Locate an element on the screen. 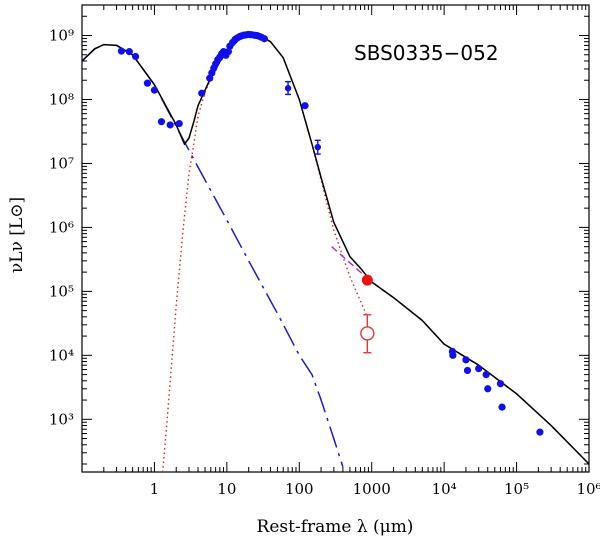 The height and width of the screenshot is (540, 600). x-tick-label: 10⁵ is located at coordinates (516, 489).